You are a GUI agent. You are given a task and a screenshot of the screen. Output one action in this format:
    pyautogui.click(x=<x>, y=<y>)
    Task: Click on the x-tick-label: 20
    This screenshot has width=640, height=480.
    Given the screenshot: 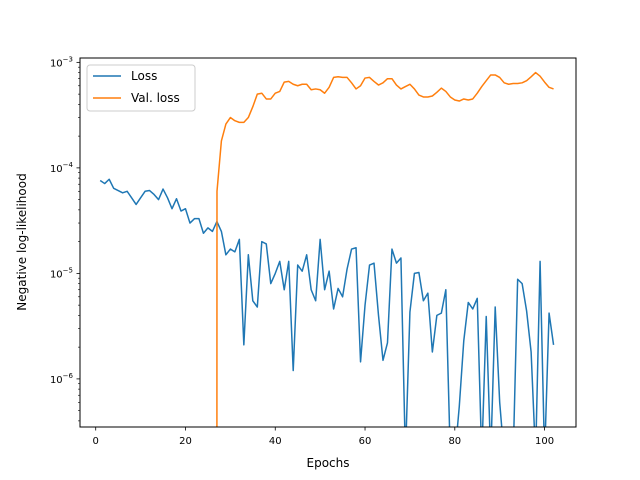 What is the action you would take?
    pyautogui.click(x=185, y=441)
    